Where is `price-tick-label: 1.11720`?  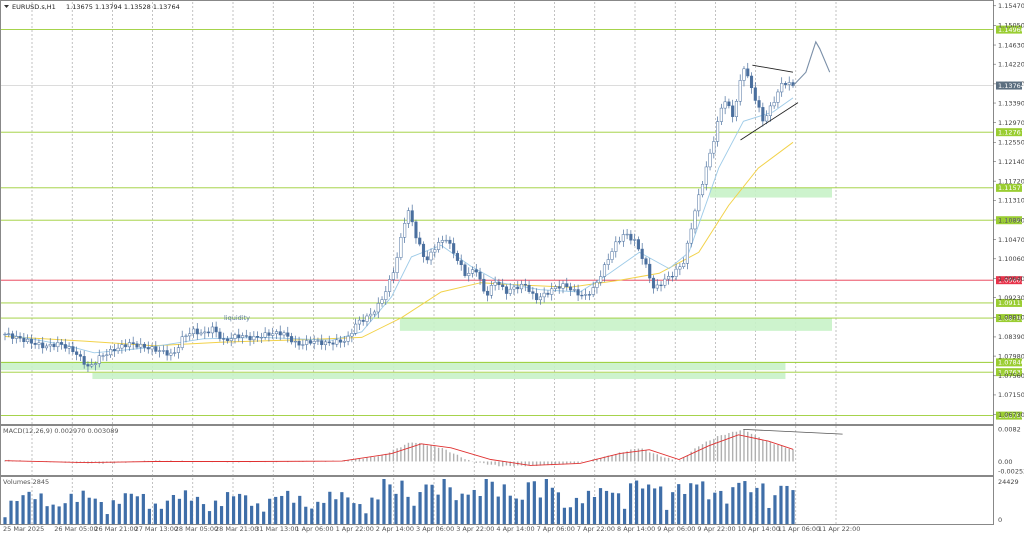
price-tick-label: 1.11720 is located at coordinates (1011, 181).